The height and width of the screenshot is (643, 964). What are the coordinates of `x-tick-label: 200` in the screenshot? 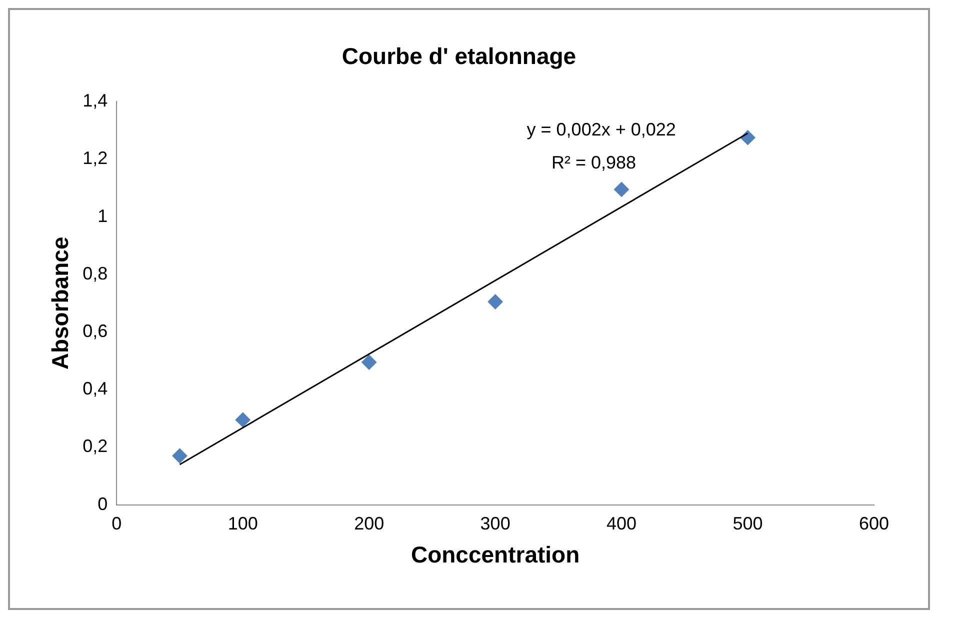 It's located at (369, 524).